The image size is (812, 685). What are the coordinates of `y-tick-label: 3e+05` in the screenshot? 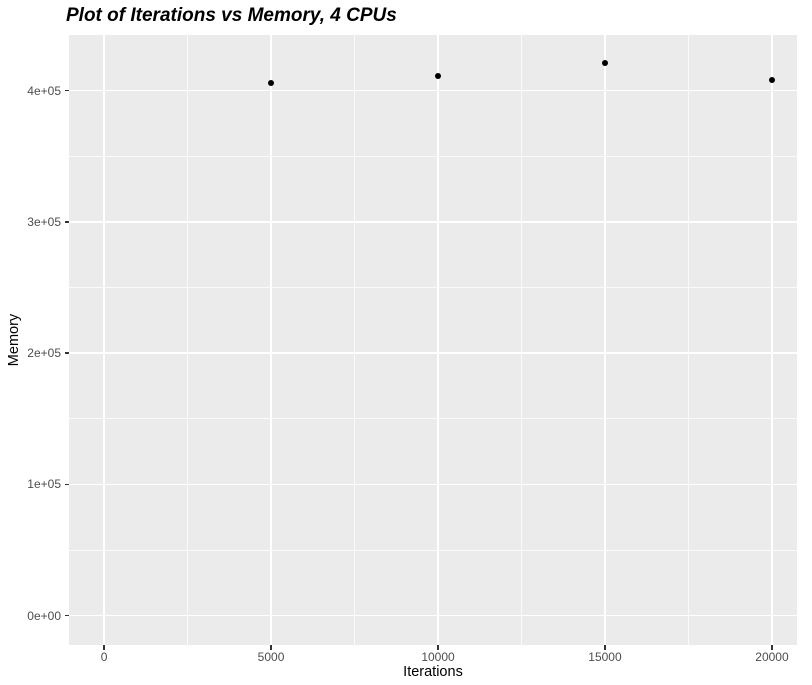 It's located at (44, 221).